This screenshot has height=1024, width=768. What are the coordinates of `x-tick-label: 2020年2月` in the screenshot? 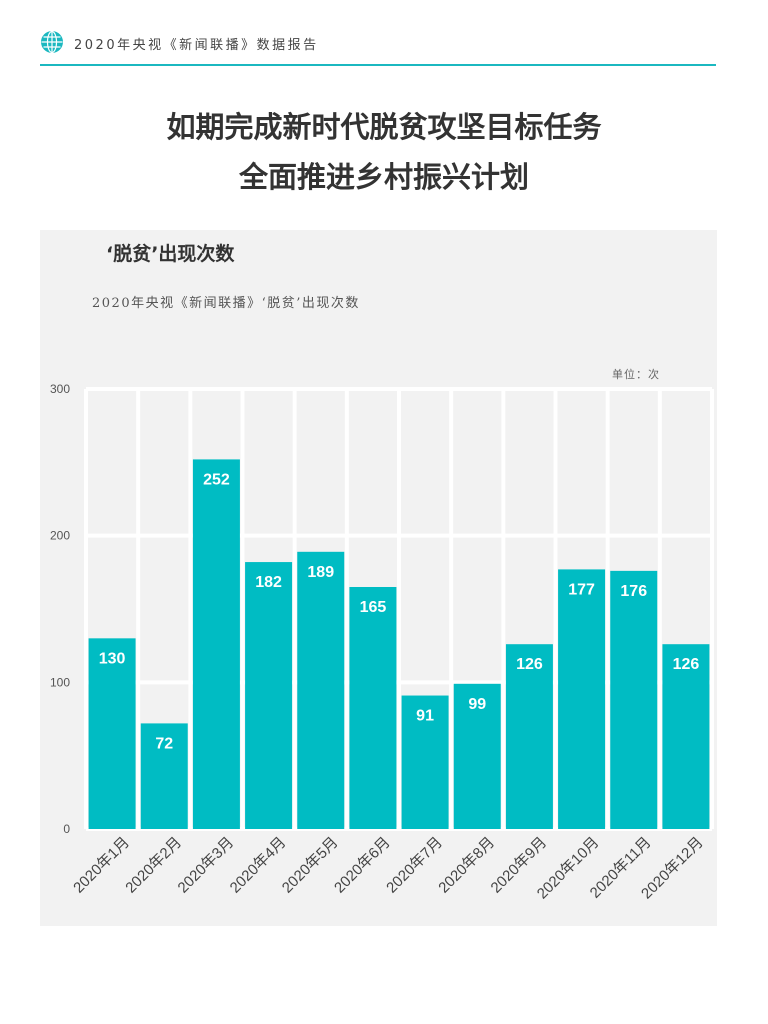 It's located at (153, 865).